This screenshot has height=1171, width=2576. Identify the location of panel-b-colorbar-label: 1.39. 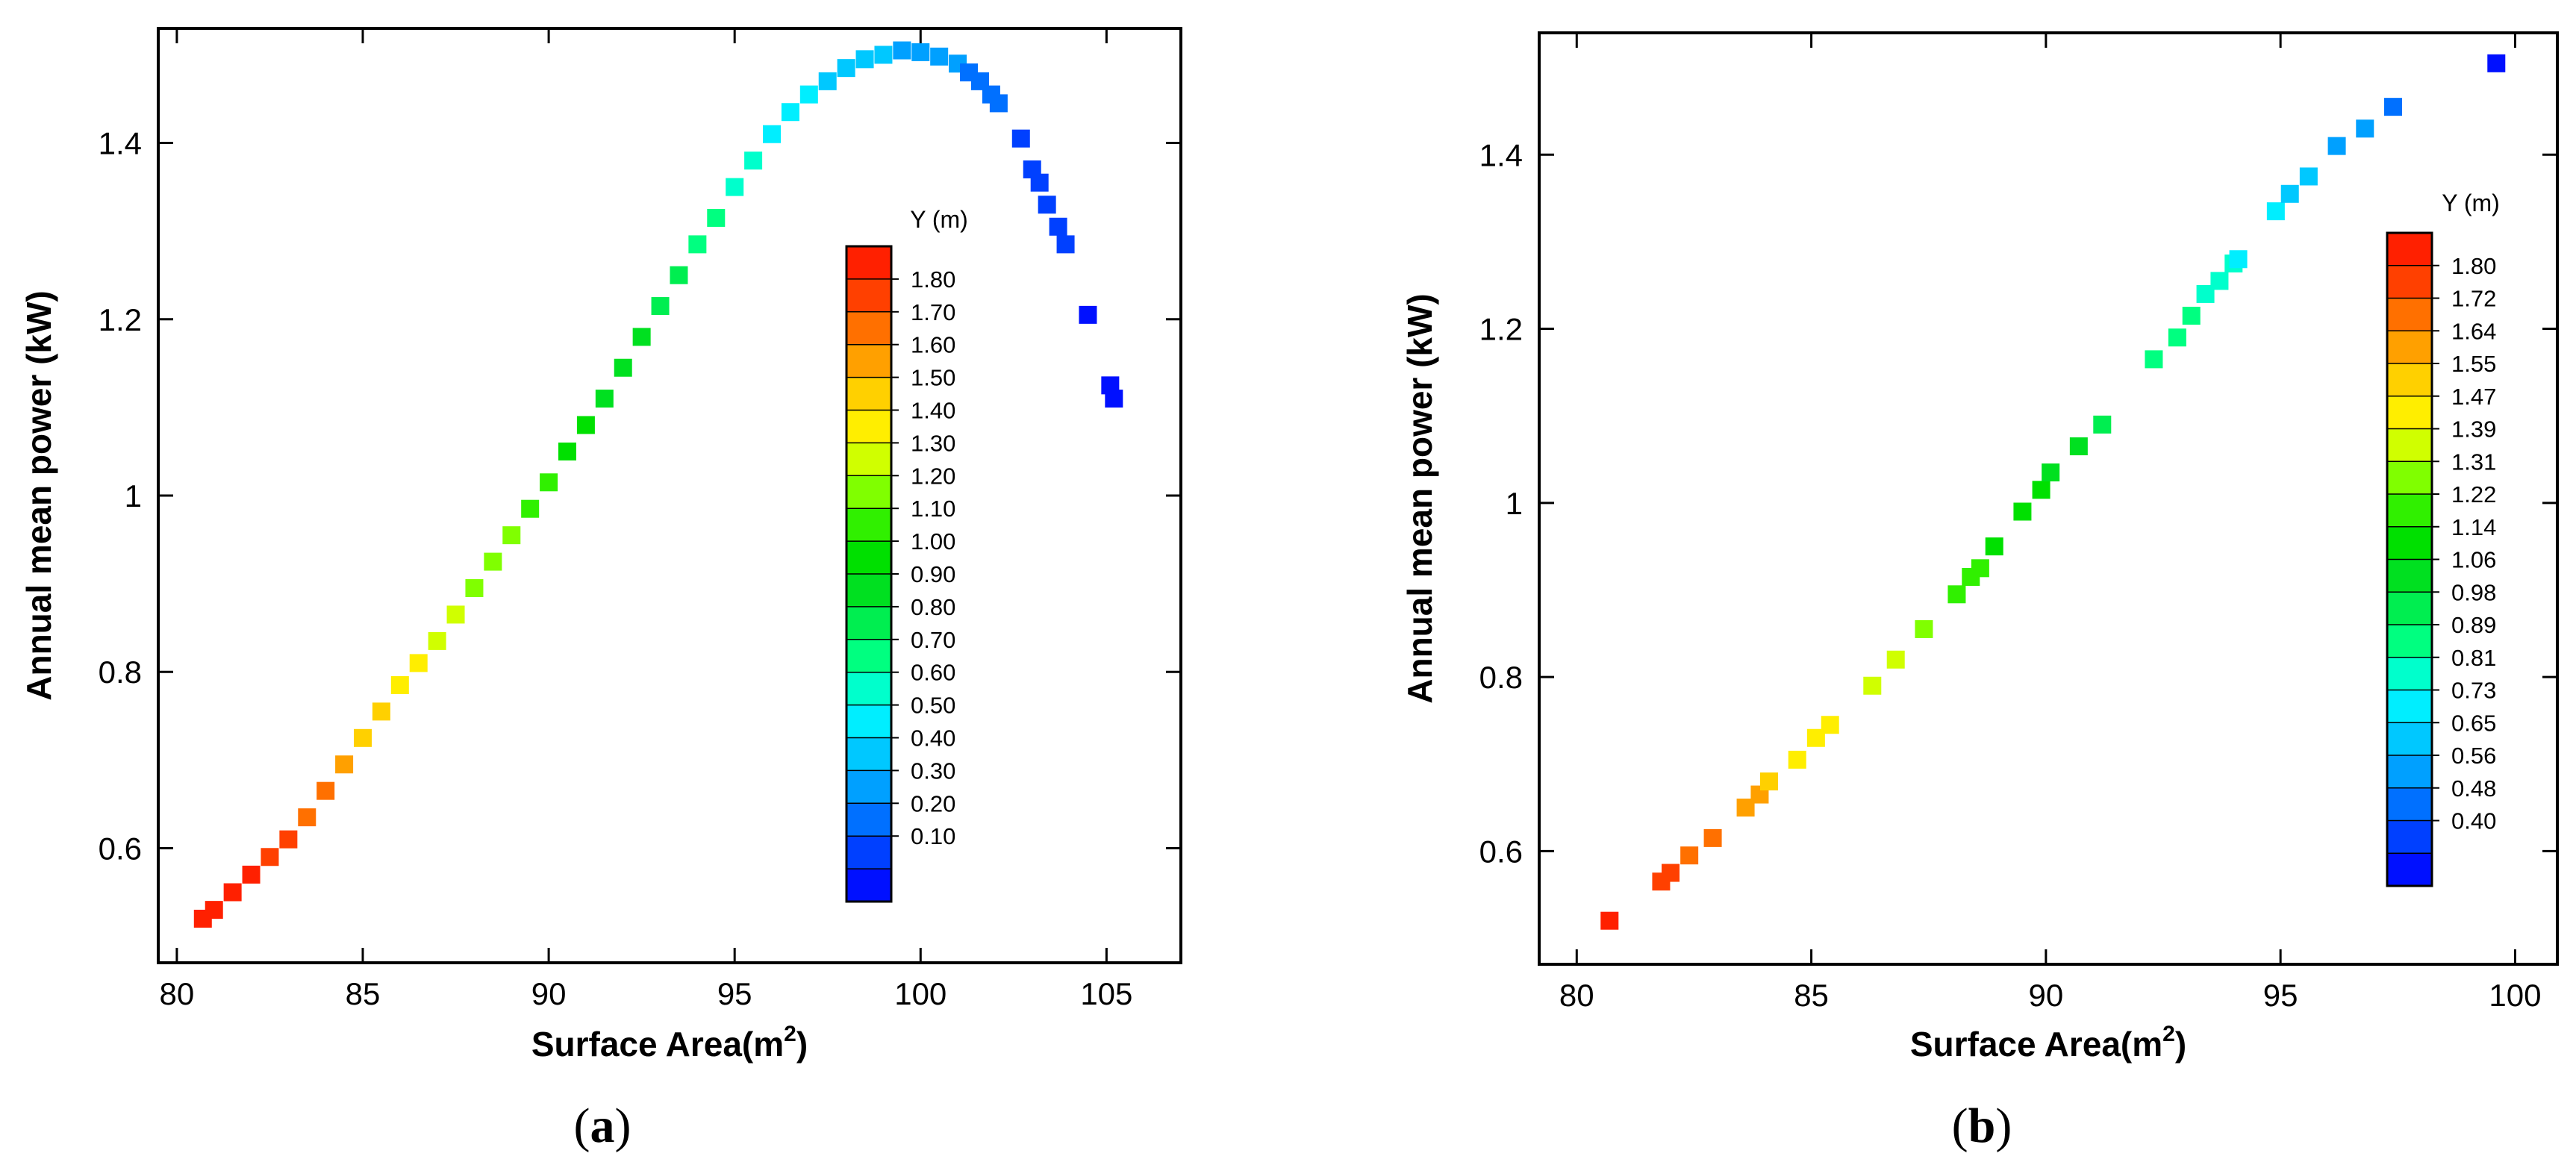
(2473, 429).